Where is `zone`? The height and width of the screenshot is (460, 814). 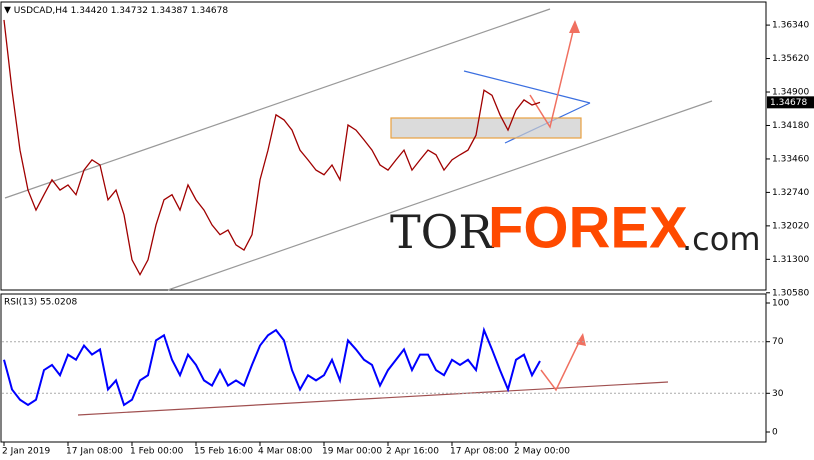 zone is located at coordinates (486, 128).